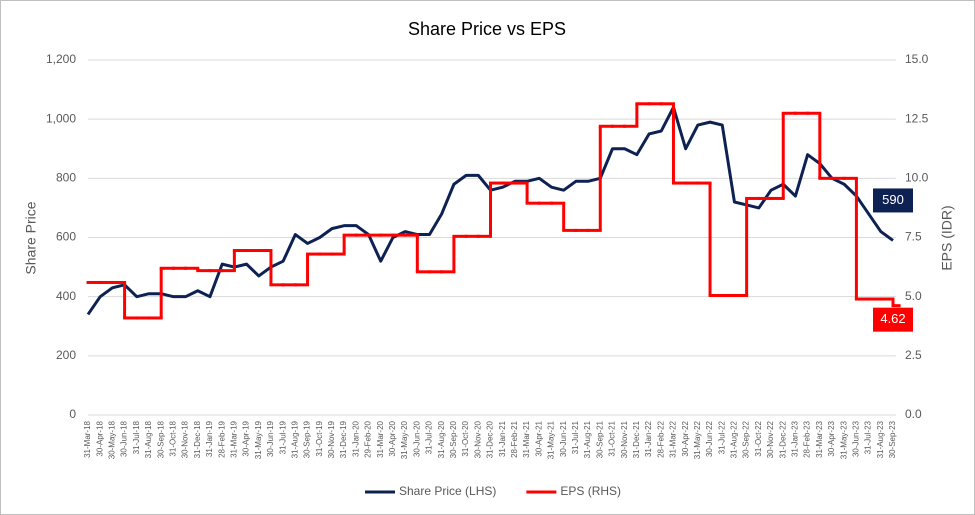 This screenshot has height=515, width=975. Describe the element at coordinates (404, 439) in the screenshot. I see `x-tick-label: 31-May-20` at that location.